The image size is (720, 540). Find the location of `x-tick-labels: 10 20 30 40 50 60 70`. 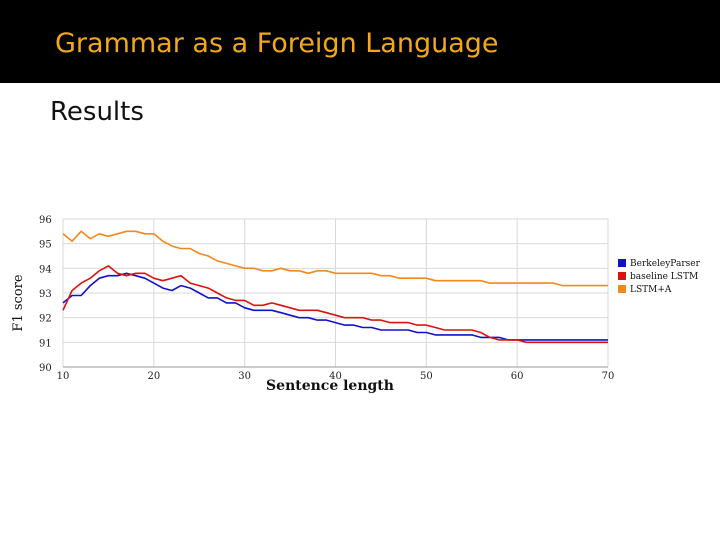

x-tick-labels: 10 20 30 40 50 60 70 is located at coordinates (336, 376).